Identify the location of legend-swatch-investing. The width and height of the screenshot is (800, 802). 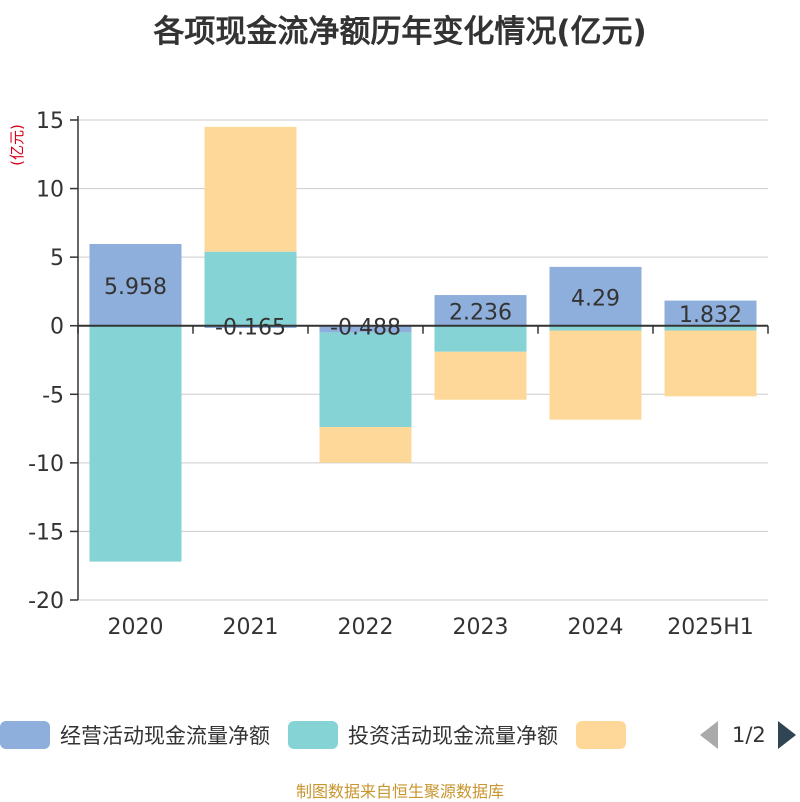
(313, 735).